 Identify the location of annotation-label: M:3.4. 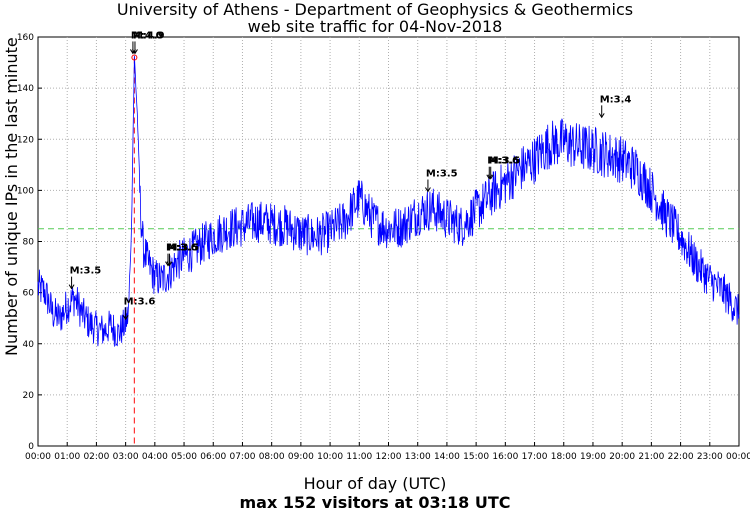
(616, 99).